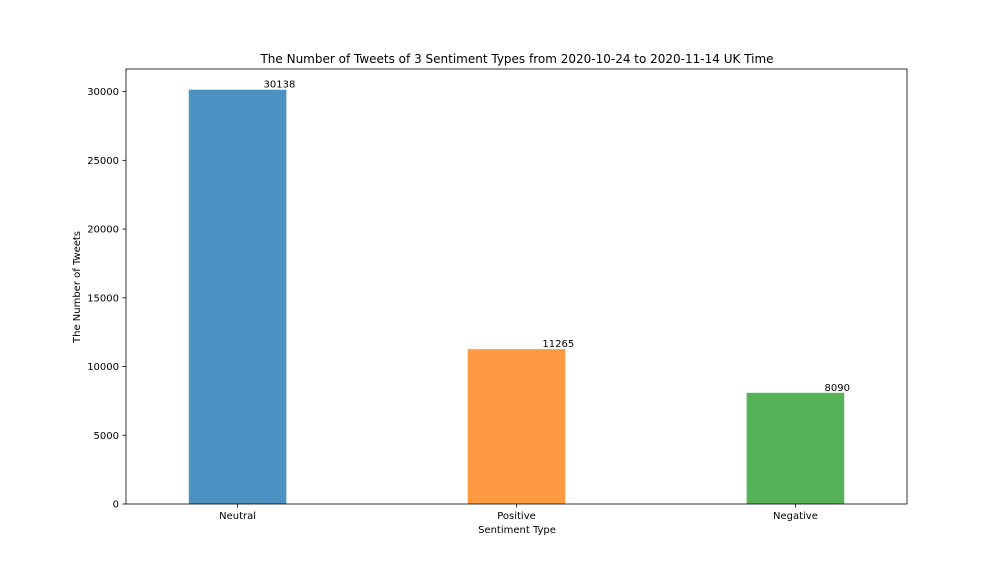 The image size is (1008, 576). I want to click on x-axis-label: Sentiment Type, so click(517, 530).